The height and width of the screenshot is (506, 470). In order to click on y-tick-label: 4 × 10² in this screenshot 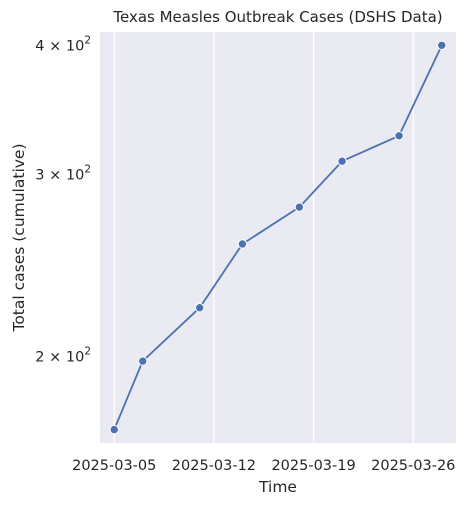, I will do `click(63, 44)`.